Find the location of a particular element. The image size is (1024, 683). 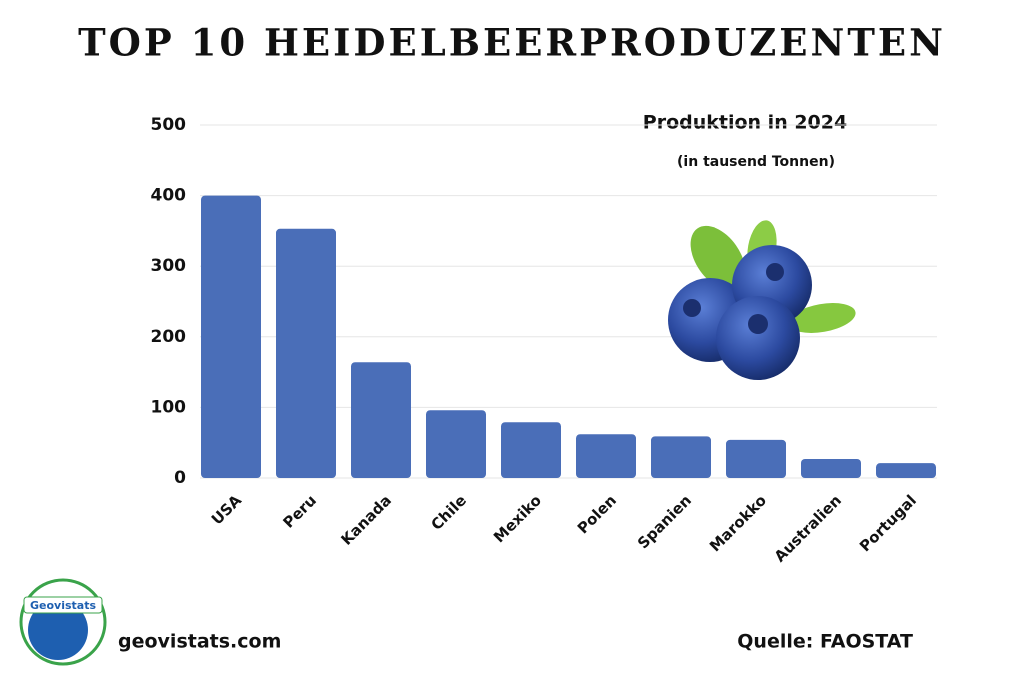

x-tick-label: Portugal is located at coordinates (888, 523).